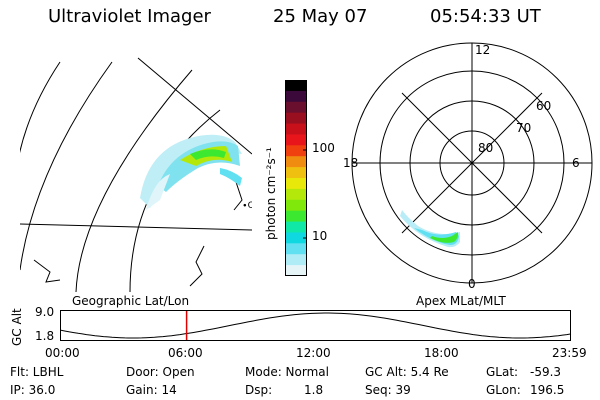 The height and width of the screenshot is (400, 600). I want to click on colorbar, so click(296, 178).